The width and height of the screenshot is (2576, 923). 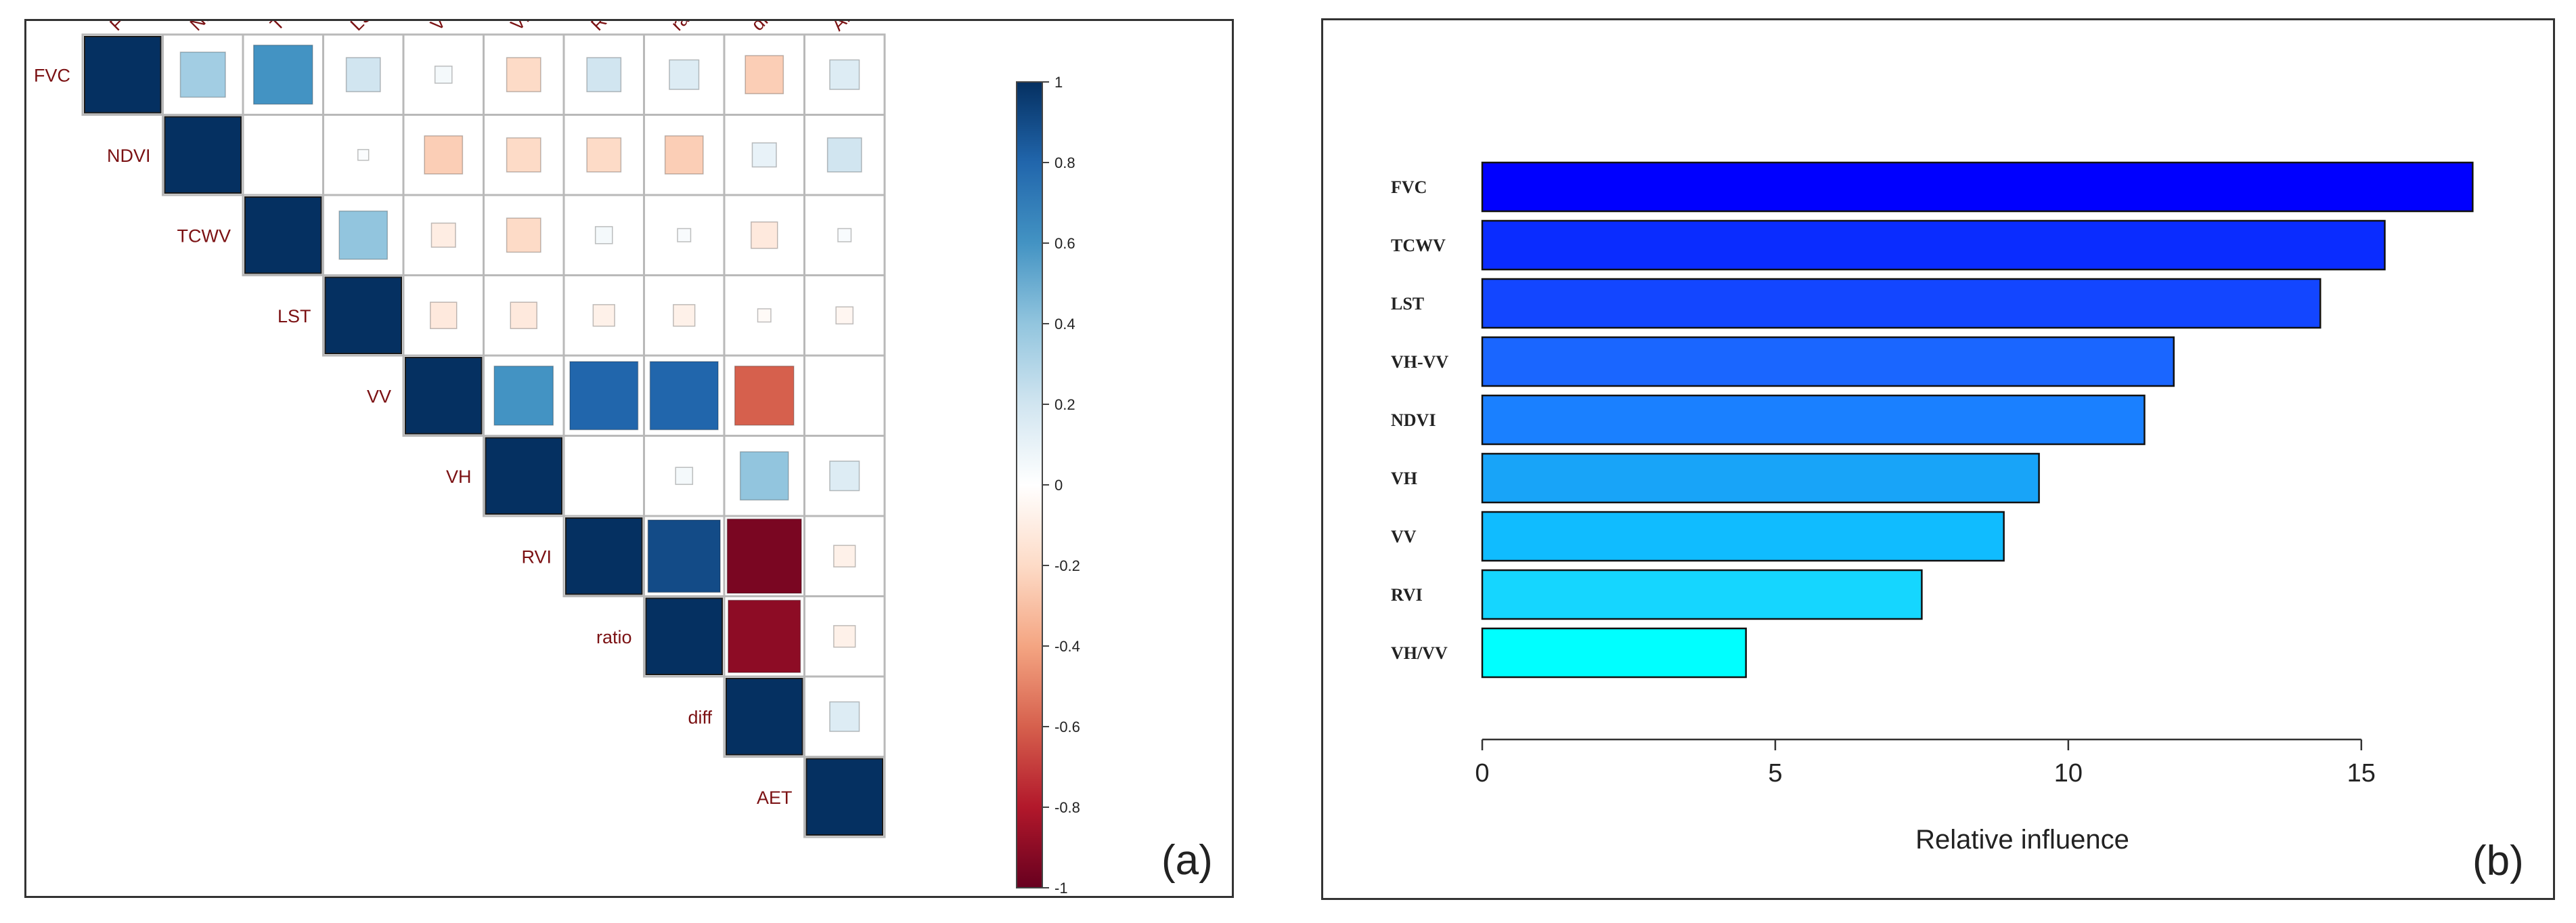 I want to click on row-label-VV: VV, so click(x=379, y=396).